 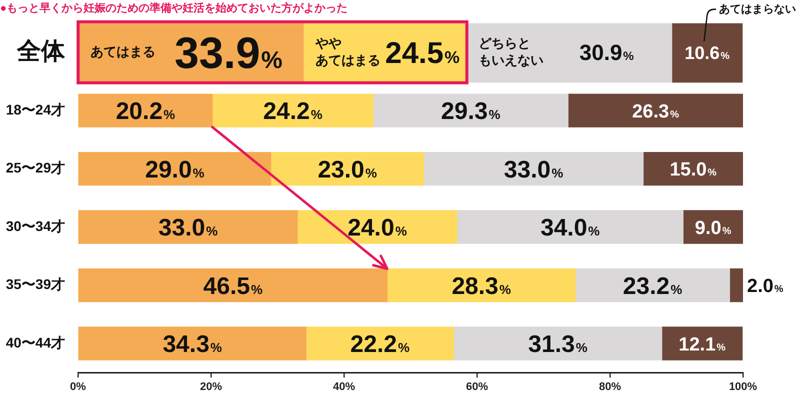 I want to click on data-label: 23.2%, so click(x=652, y=286).